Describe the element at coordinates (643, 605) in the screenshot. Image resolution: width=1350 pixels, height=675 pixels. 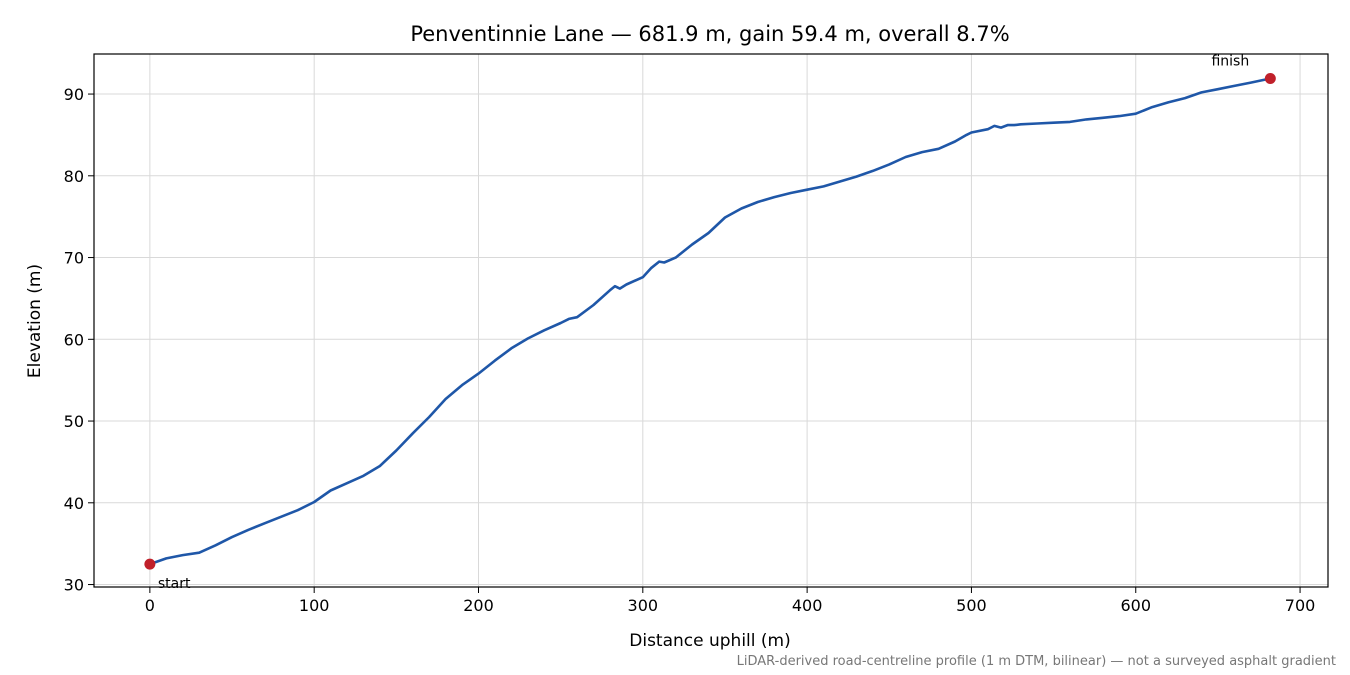
I see `x-tick-label: 300` at that location.